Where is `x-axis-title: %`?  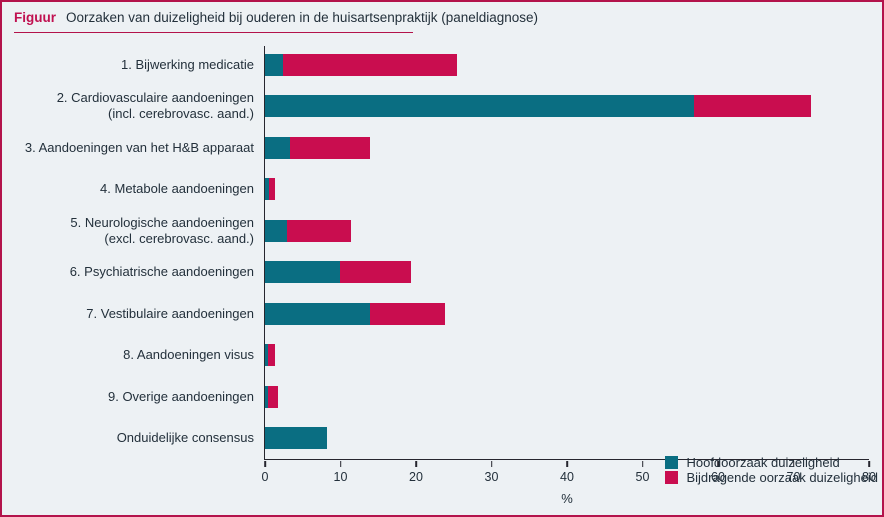 x-axis-title: % is located at coordinates (567, 498).